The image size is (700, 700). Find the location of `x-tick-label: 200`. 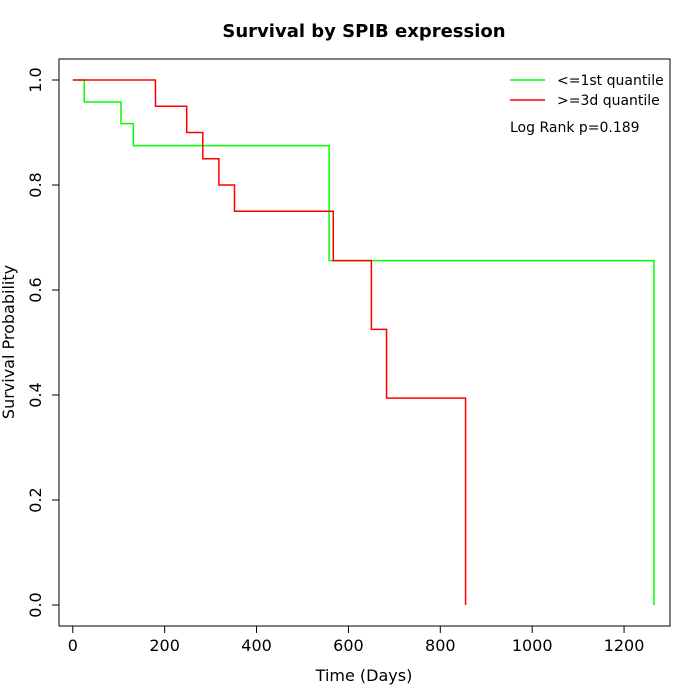

x-tick-label: 200 is located at coordinates (164, 645).